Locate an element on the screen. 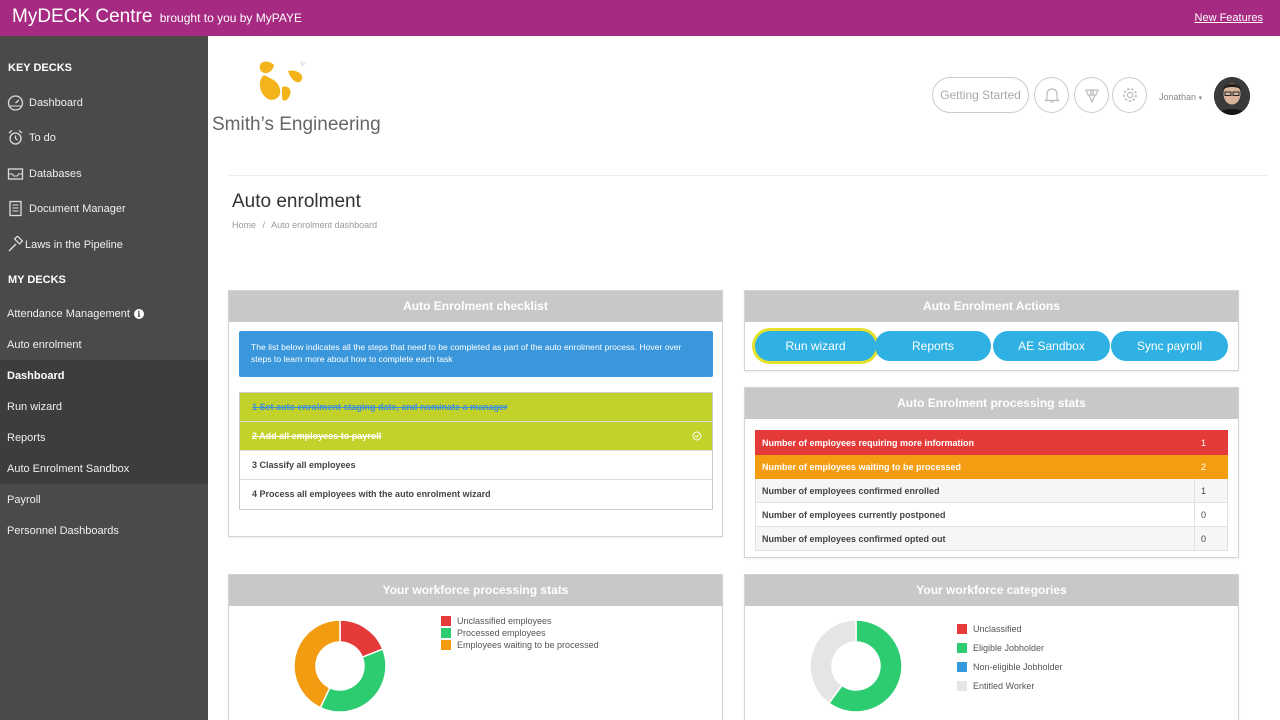  legend-label: Eligible Jobholder is located at coordinates (1009, 647).